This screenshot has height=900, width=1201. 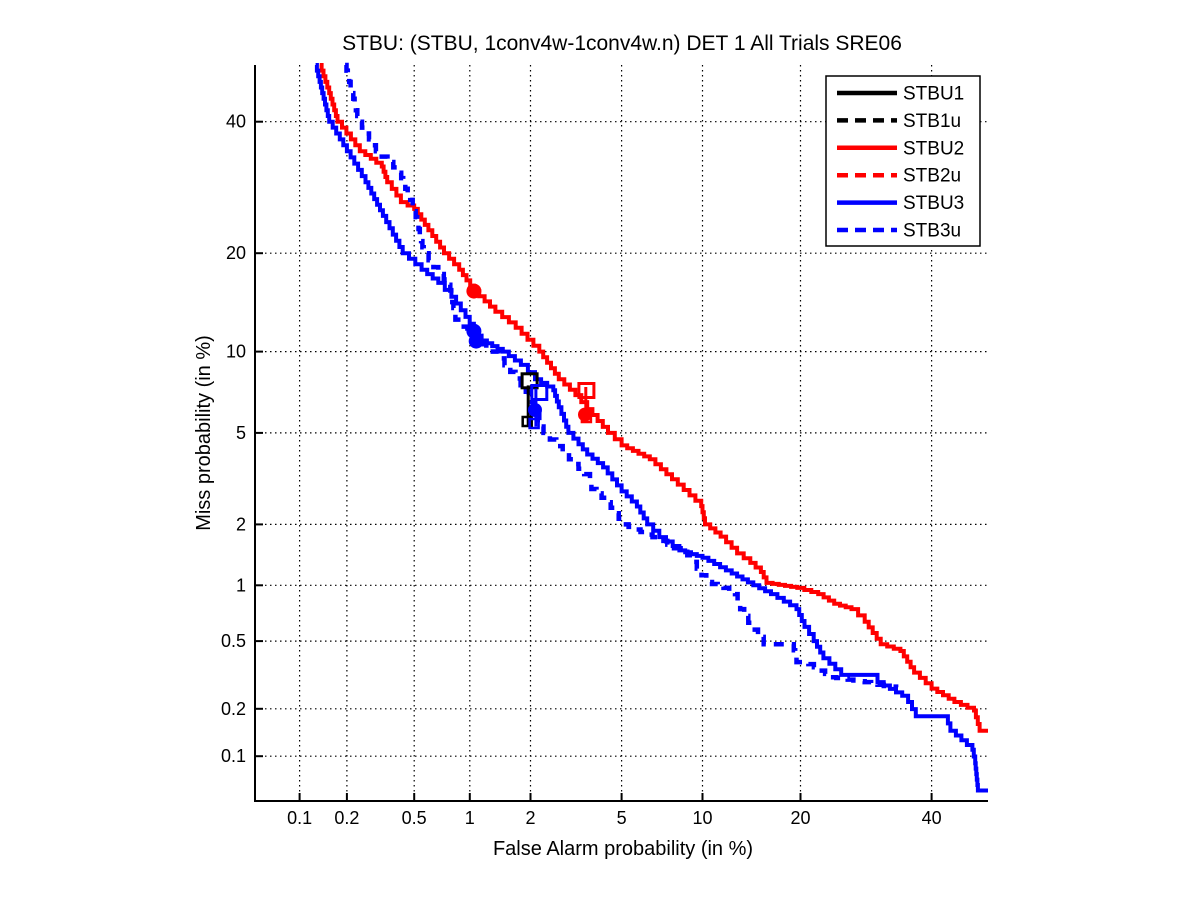 What do you see at coordinates (932, 231) in the screenshot?
I see `legend-label: STB3u` at bounding box center [932, 231].